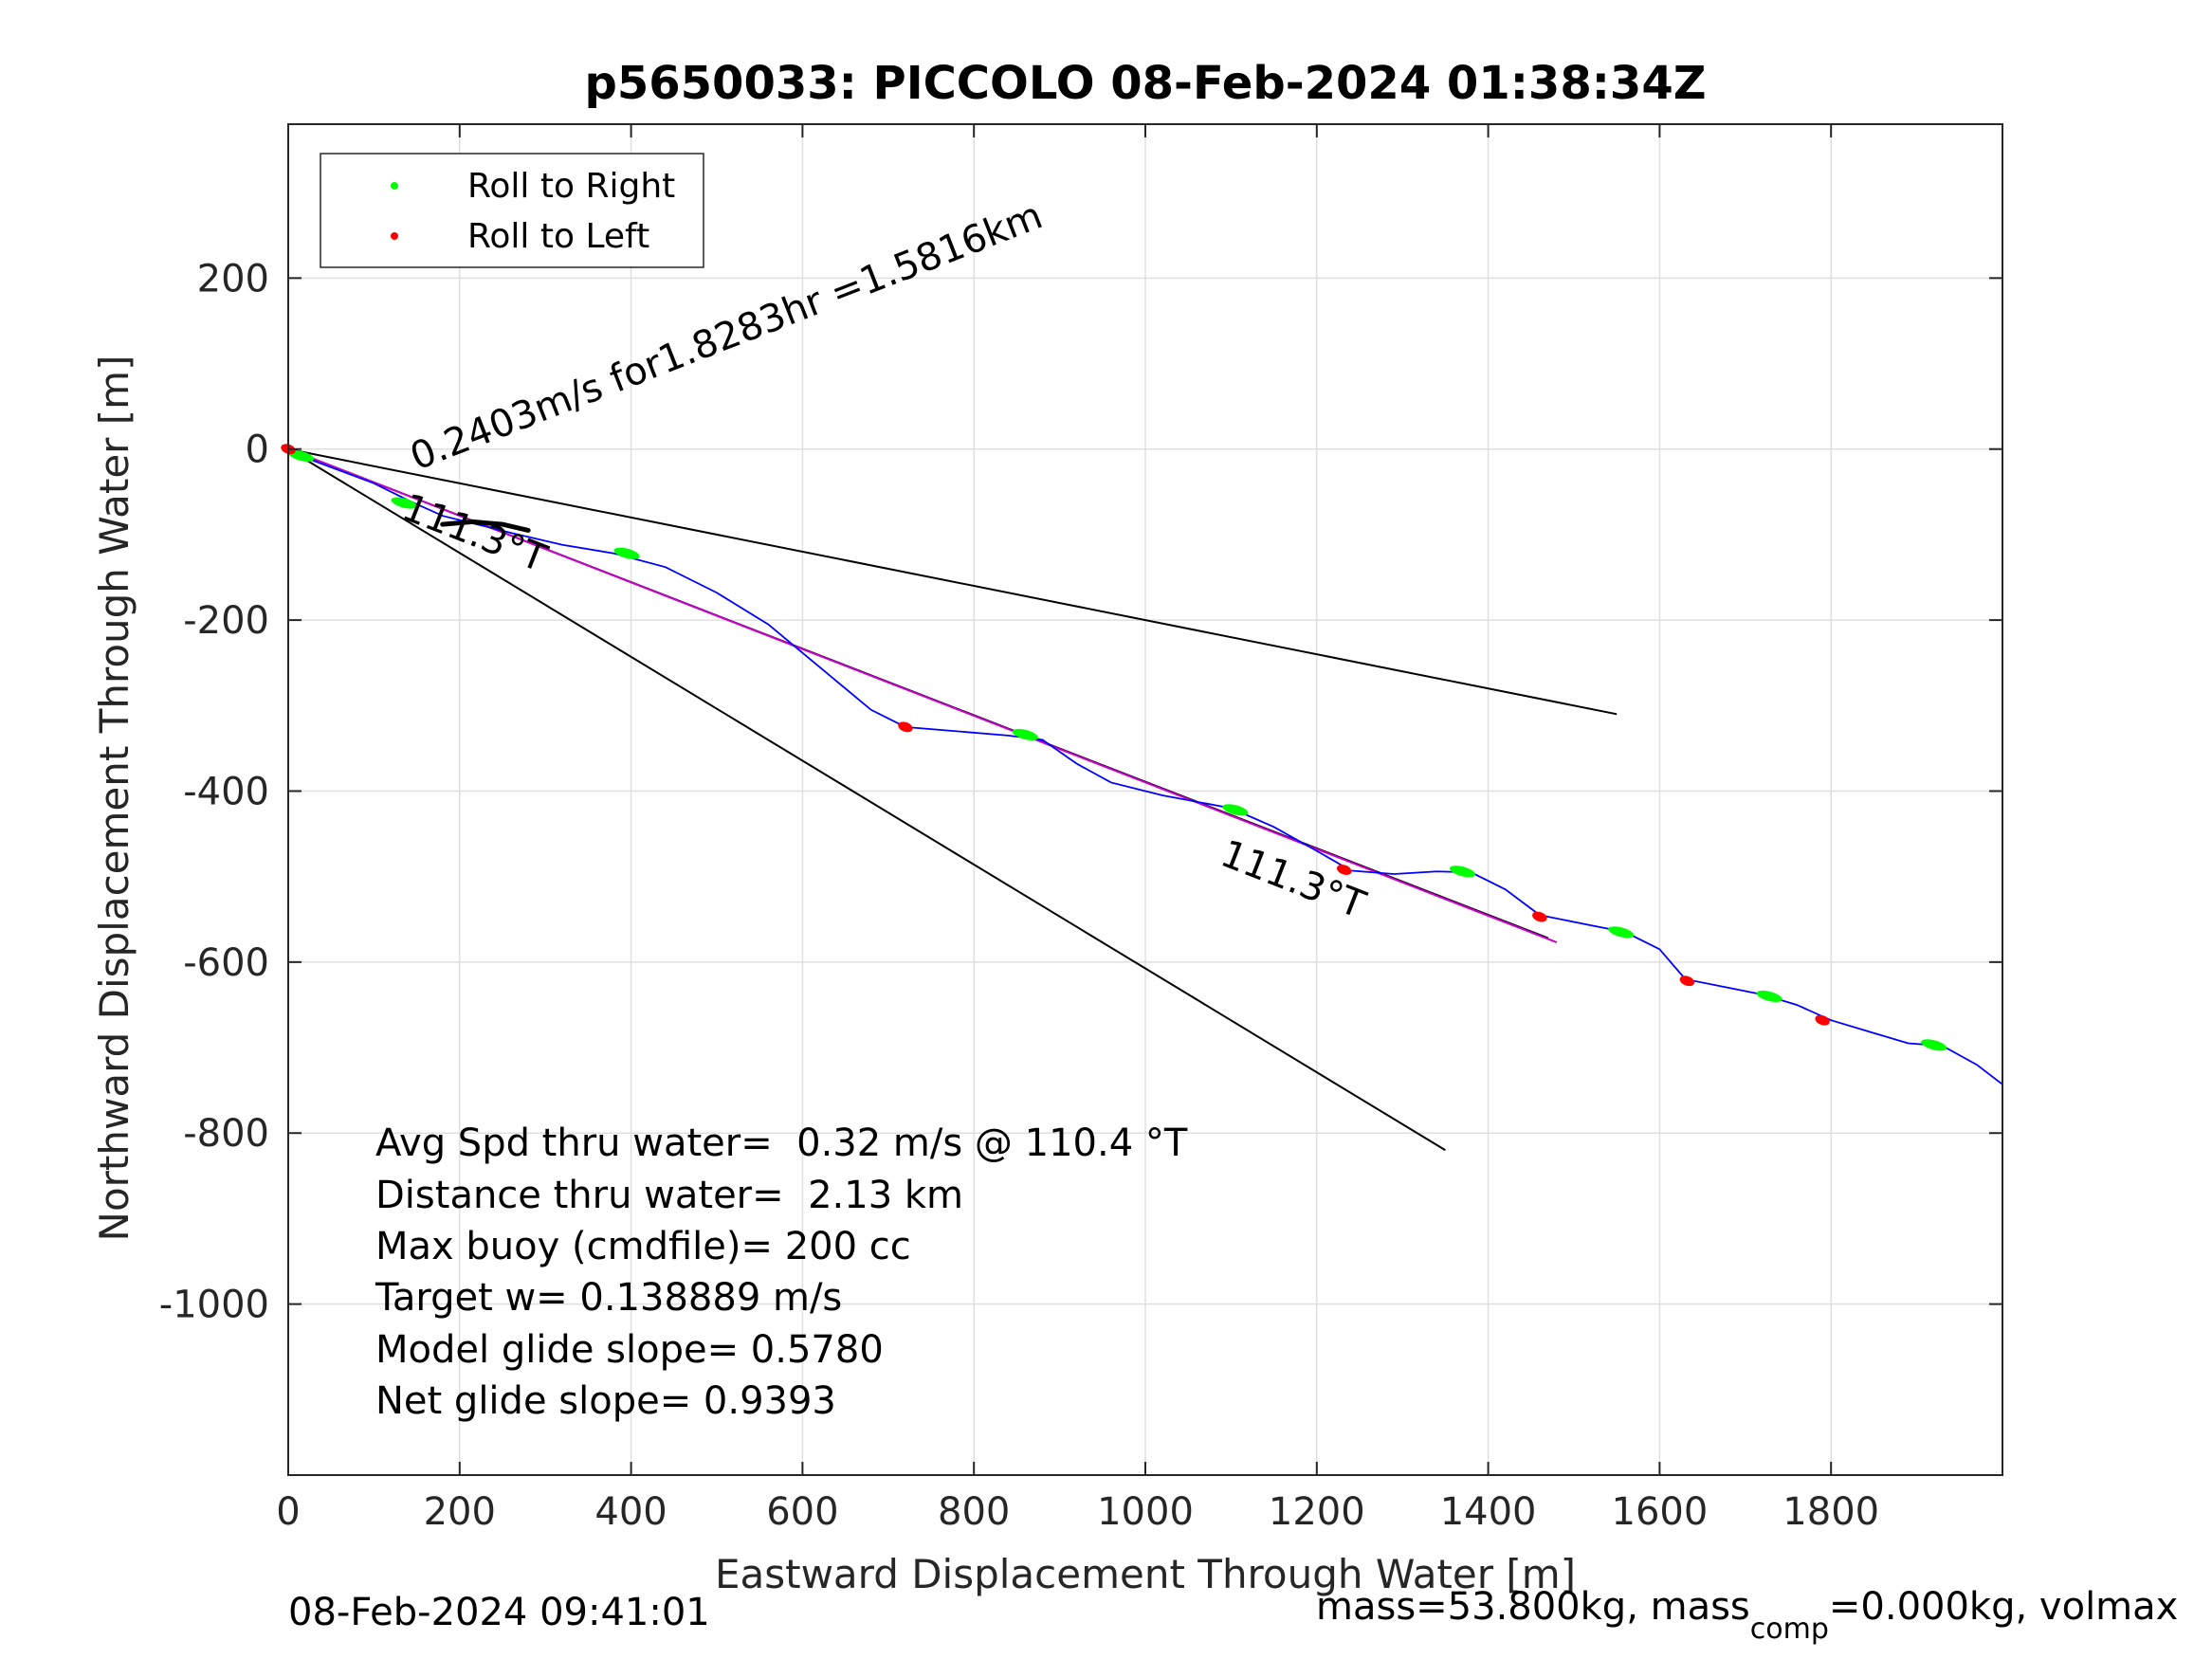 This screenshot has height=1659, width=2212. What do you see at coordinates (608, 1298) in the screenshot?
I see `stat-target-w: Target w= 0.138889 m/s` at bounding box center [608, 1298].